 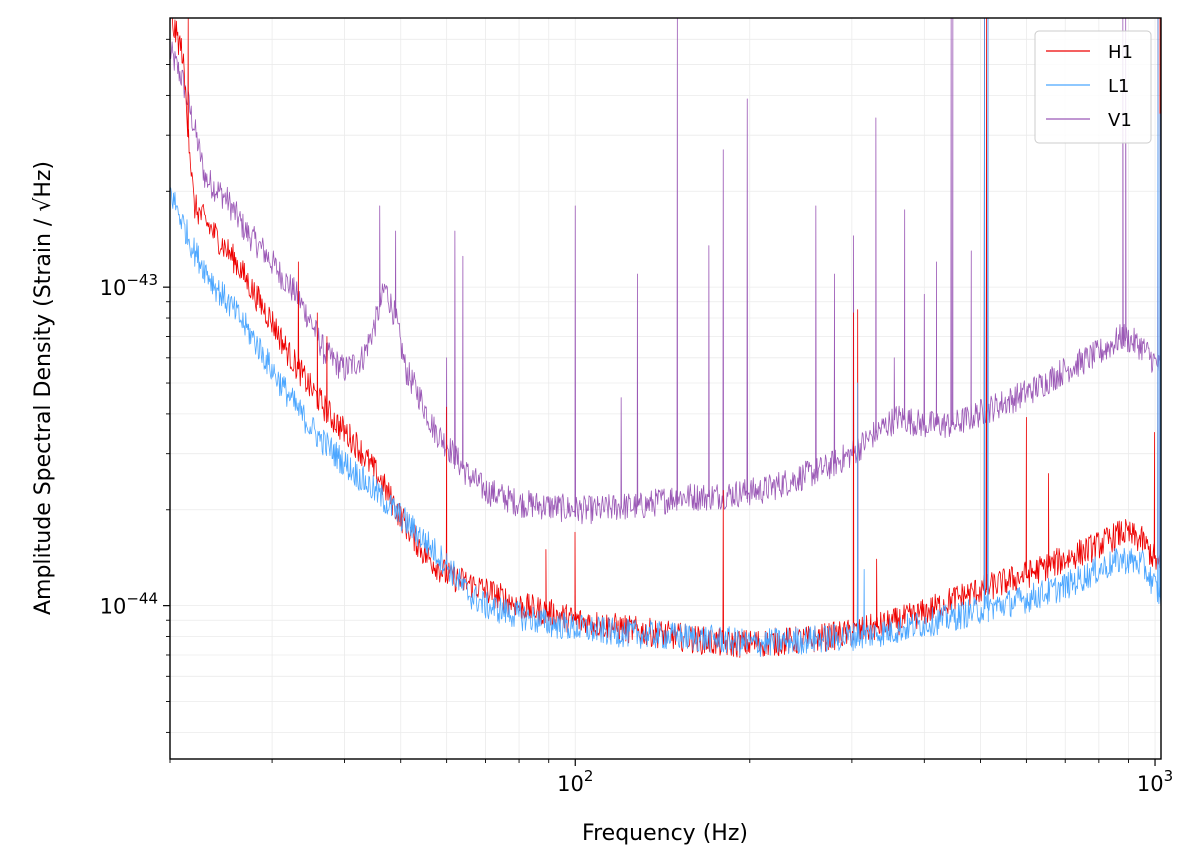 What do you see at coordinates (665, 833) in the screenshot?
I see `x-axis-title: Frequency (Hz)` at bounding box center [665, 833].